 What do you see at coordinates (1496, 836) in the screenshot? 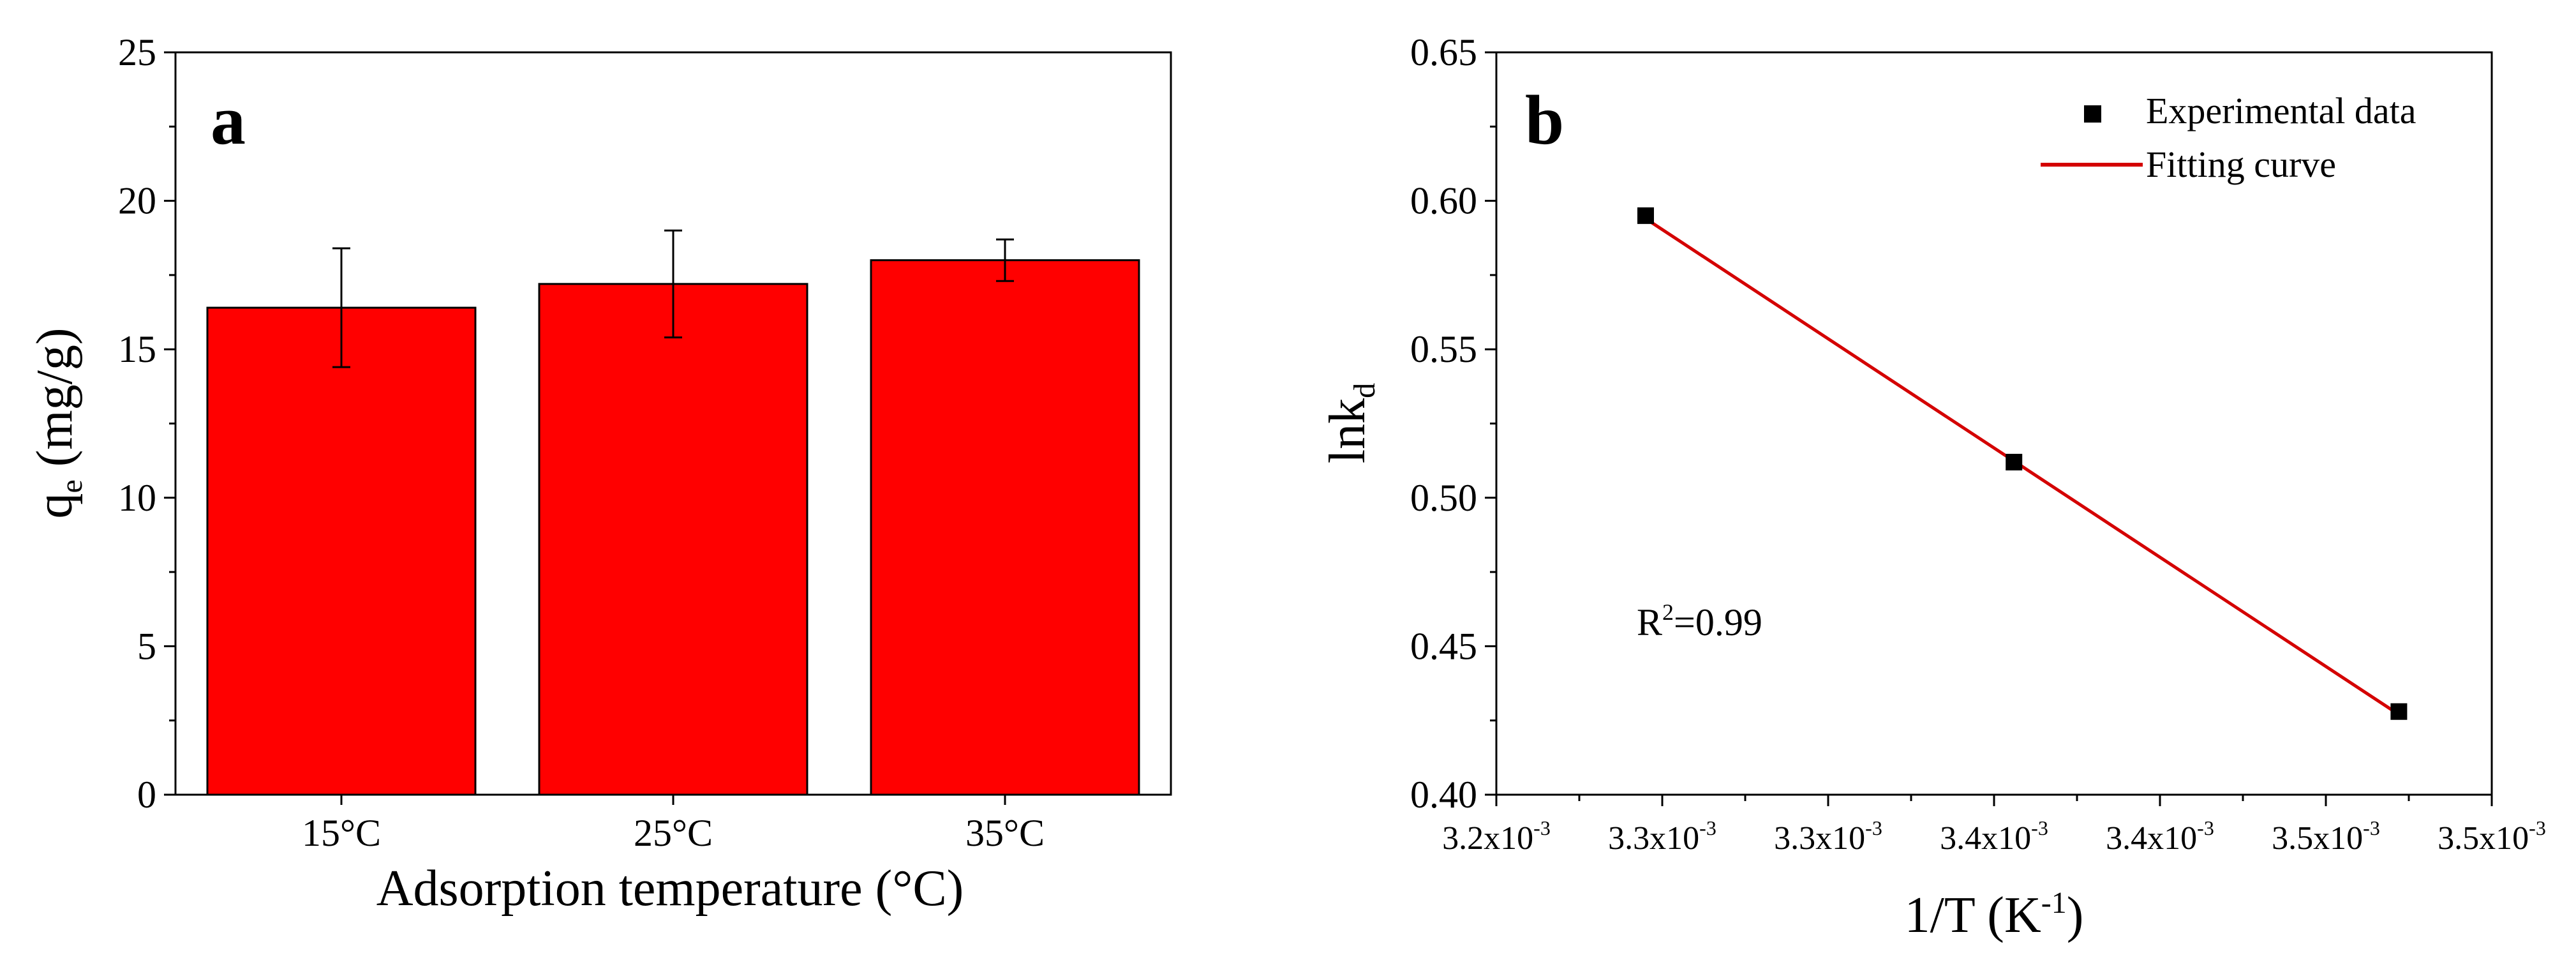
I see `x-tick-label: 3.2x10⁻³` at bounding box center [1496, 836].